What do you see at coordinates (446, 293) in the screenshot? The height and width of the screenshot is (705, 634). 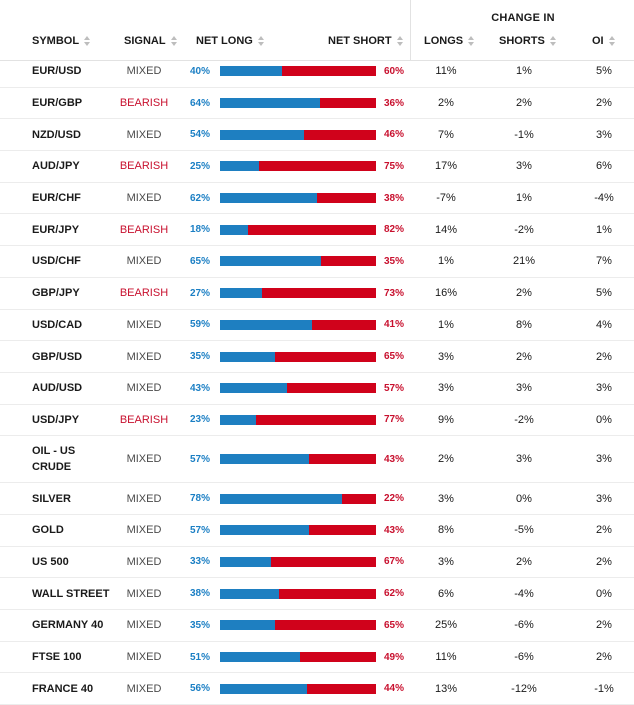 I see `change-longs-value: 16%` at bounding box center [446, 293].